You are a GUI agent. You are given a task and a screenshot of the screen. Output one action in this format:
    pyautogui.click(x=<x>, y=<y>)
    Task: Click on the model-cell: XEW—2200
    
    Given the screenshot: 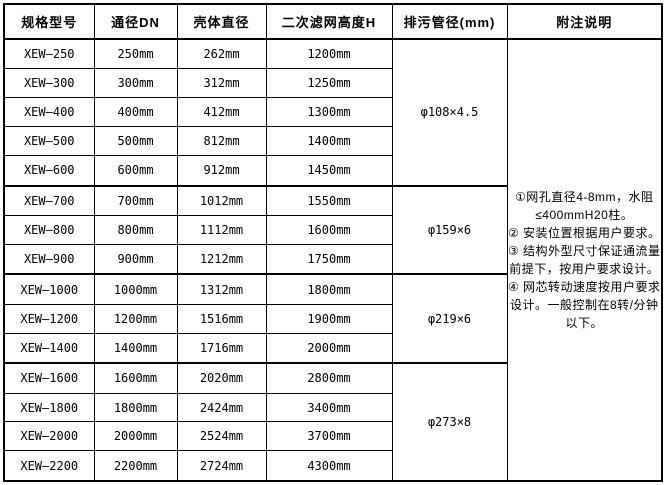 What is the action you would take?
    pyautogui.click(x=49, y=466)
    